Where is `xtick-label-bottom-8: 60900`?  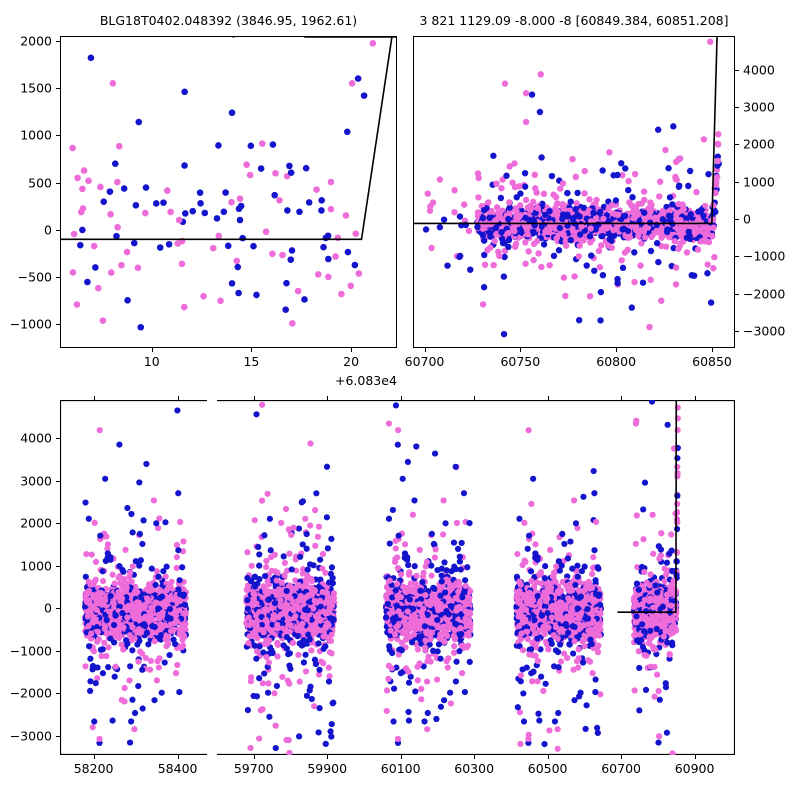 xtick-label-bottom-8: 60900 is located at coordinates (694, 768).